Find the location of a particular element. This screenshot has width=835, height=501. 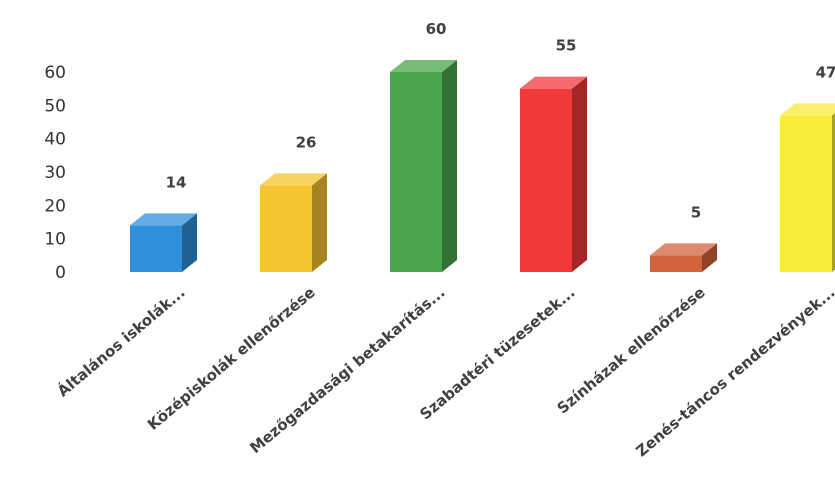

data-label: 55 is located at coordinates (566, 46).